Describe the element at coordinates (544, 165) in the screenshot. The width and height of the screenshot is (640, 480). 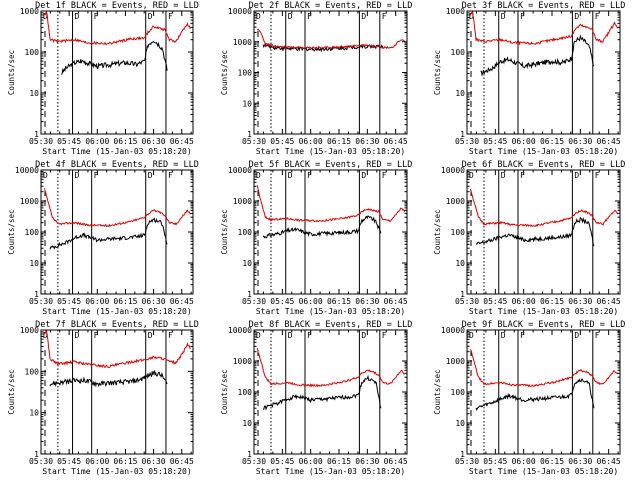
I see `panel-title: Det 6f BLACK = Events, RED = LLD` at that location.